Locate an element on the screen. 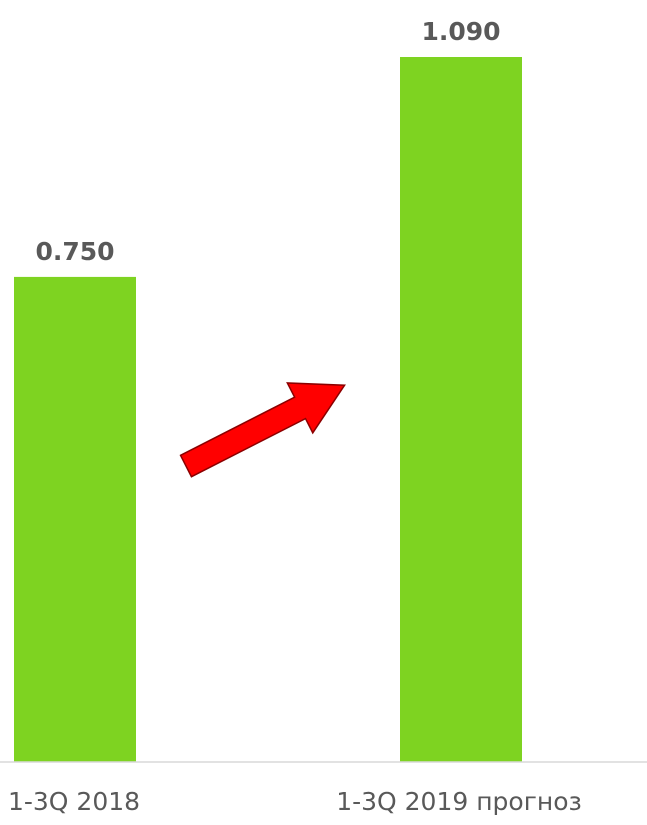 The image size is (647, 825). category-label-1: 1-3Q 2018 is located at coordinates (74, 801).